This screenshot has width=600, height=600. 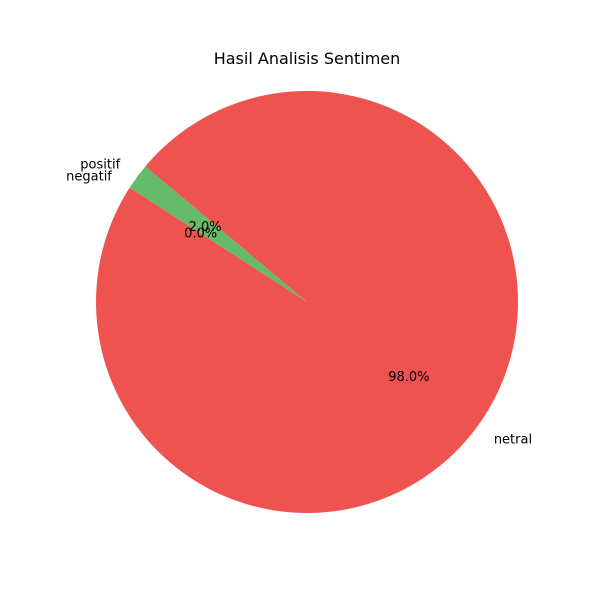 I want to click on pie-slice-positif, so click(x=218, y=234).